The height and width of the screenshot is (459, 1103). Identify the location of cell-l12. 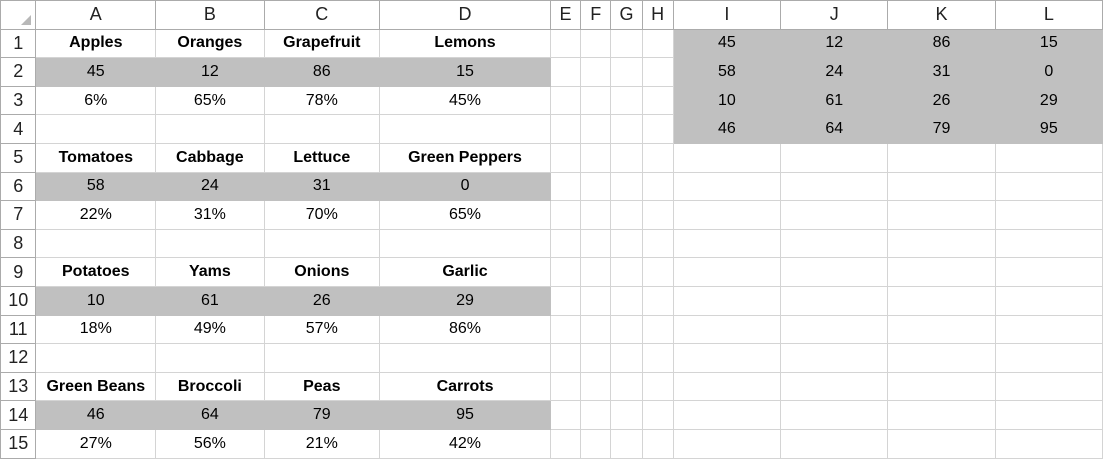
(1048, 358).